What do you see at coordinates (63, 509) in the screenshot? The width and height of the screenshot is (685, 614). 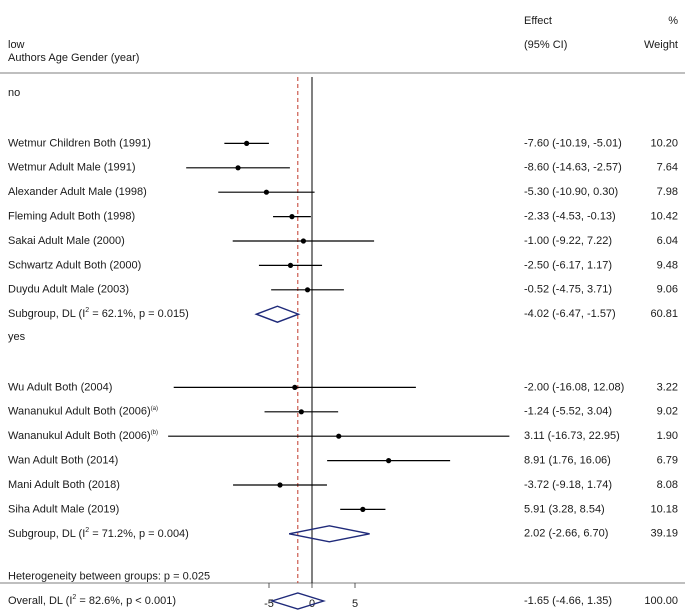 I see `study-label: Siha Adult Male (2019)` at bounding box center [63, 509].